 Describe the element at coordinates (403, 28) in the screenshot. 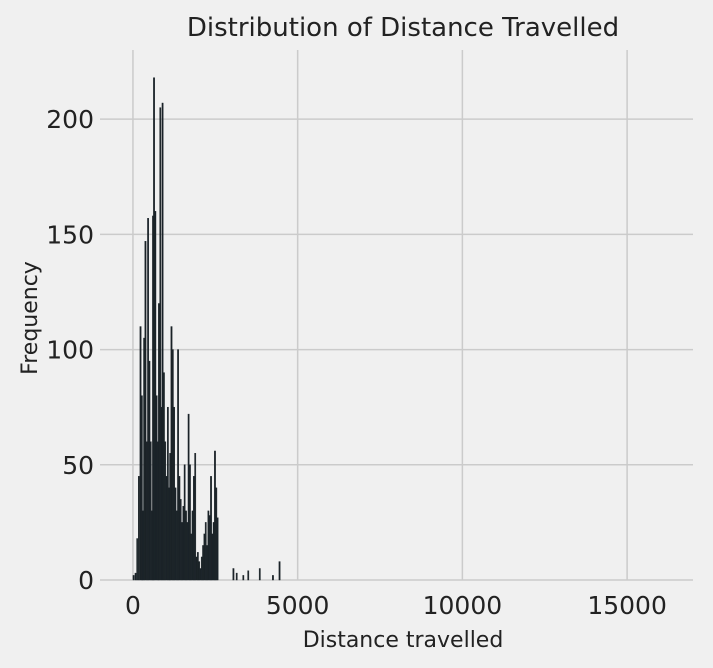

I see `chart-title: Distribution of Distance Travelled` at that location.